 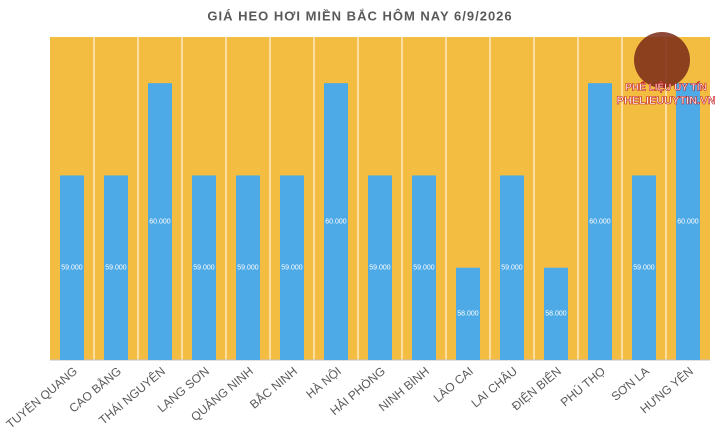 I want to click on x-tick-label: PHÚ THỌ, so click(x=582, y=386).